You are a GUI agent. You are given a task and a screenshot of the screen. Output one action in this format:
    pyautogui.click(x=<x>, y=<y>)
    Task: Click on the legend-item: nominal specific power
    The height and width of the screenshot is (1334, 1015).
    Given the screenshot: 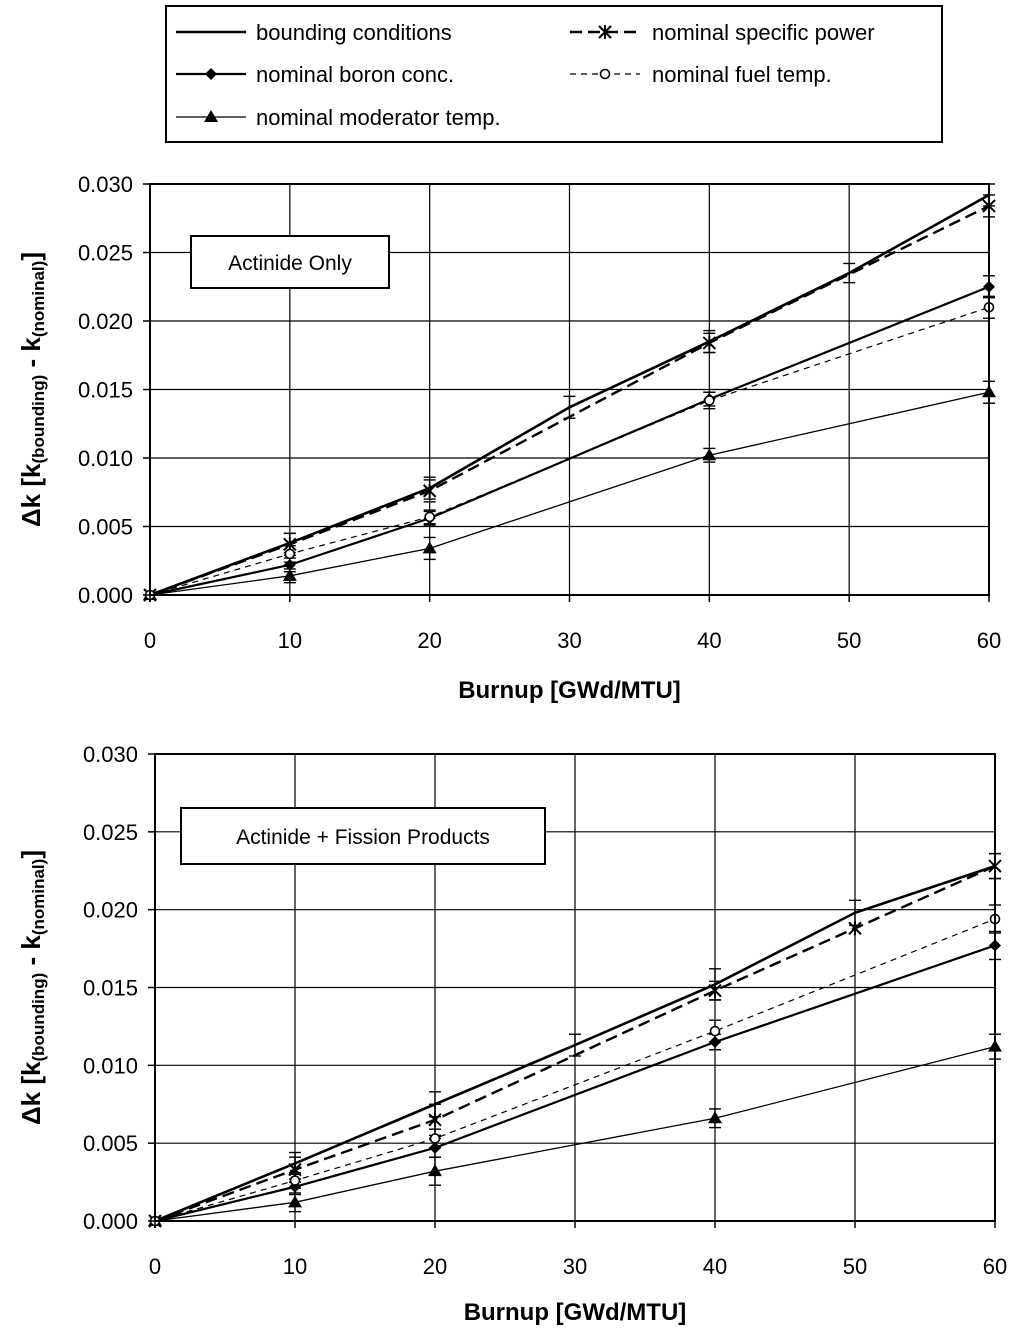 What is the action you would take?
    pyautogui.click(x=722, y=32)
    